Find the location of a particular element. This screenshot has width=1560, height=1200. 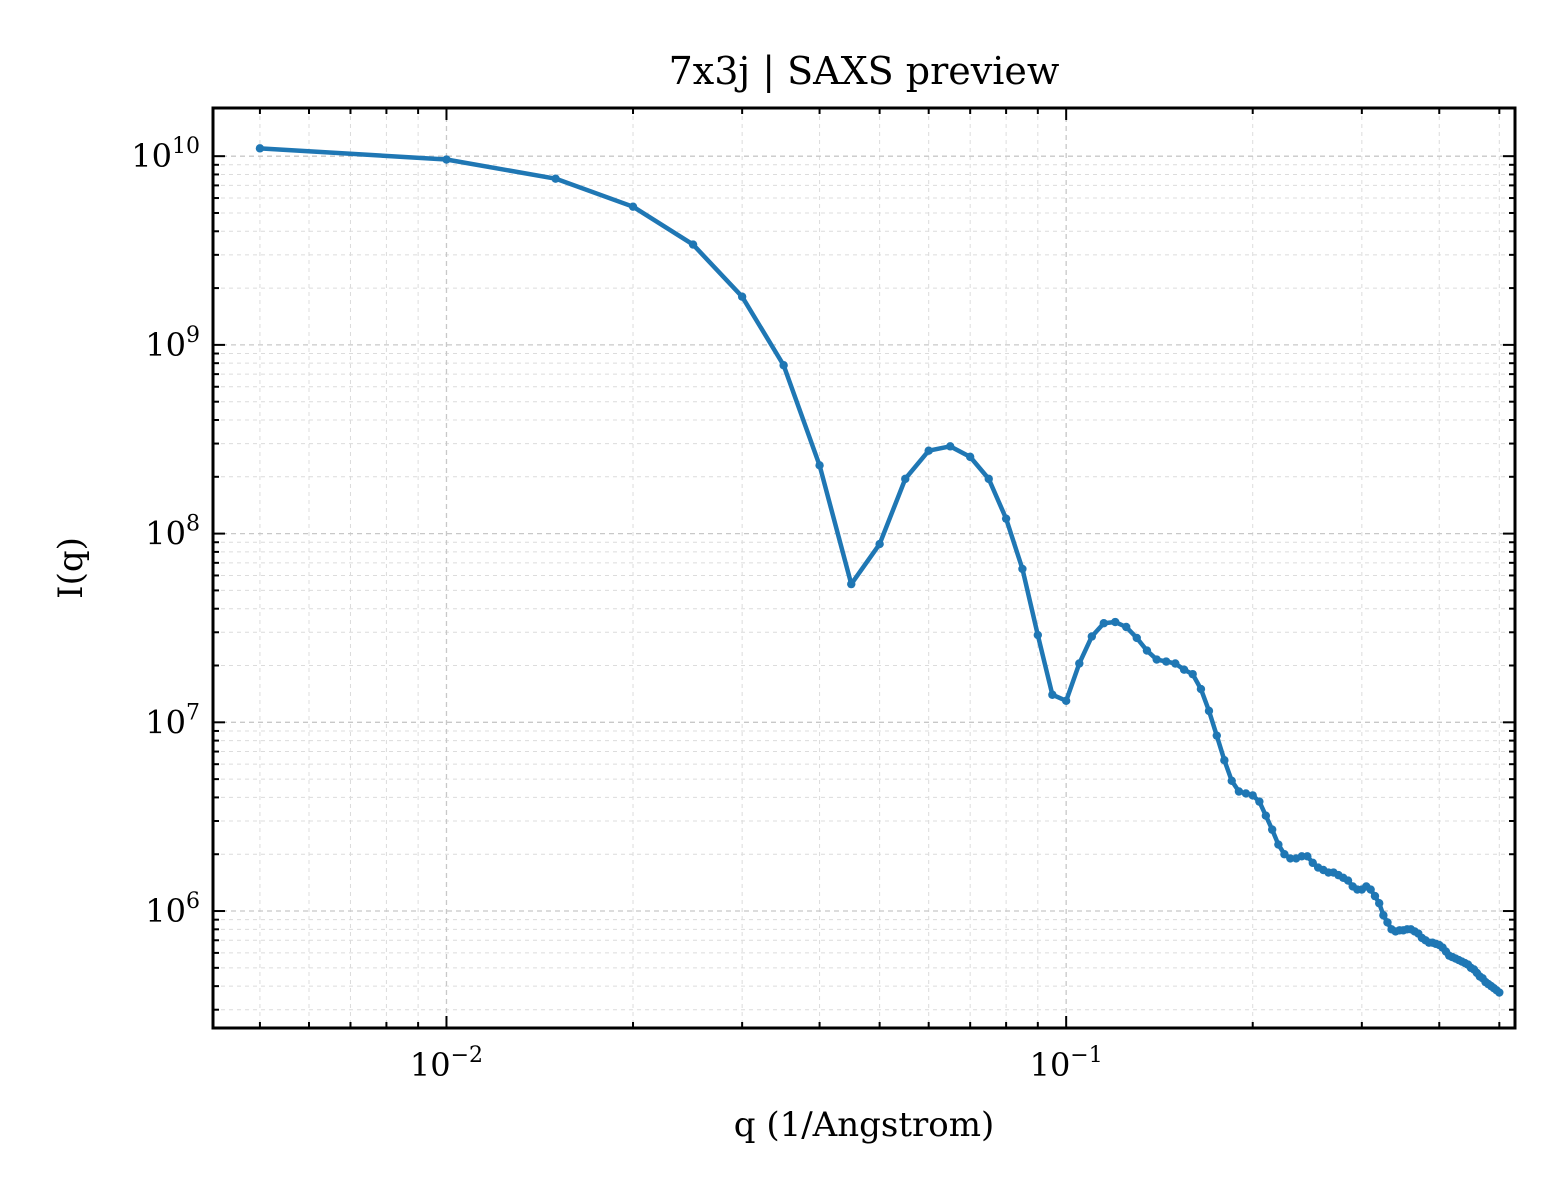

chart-title: 7x3j | SAXS preview is located at coordinates (864, 71).